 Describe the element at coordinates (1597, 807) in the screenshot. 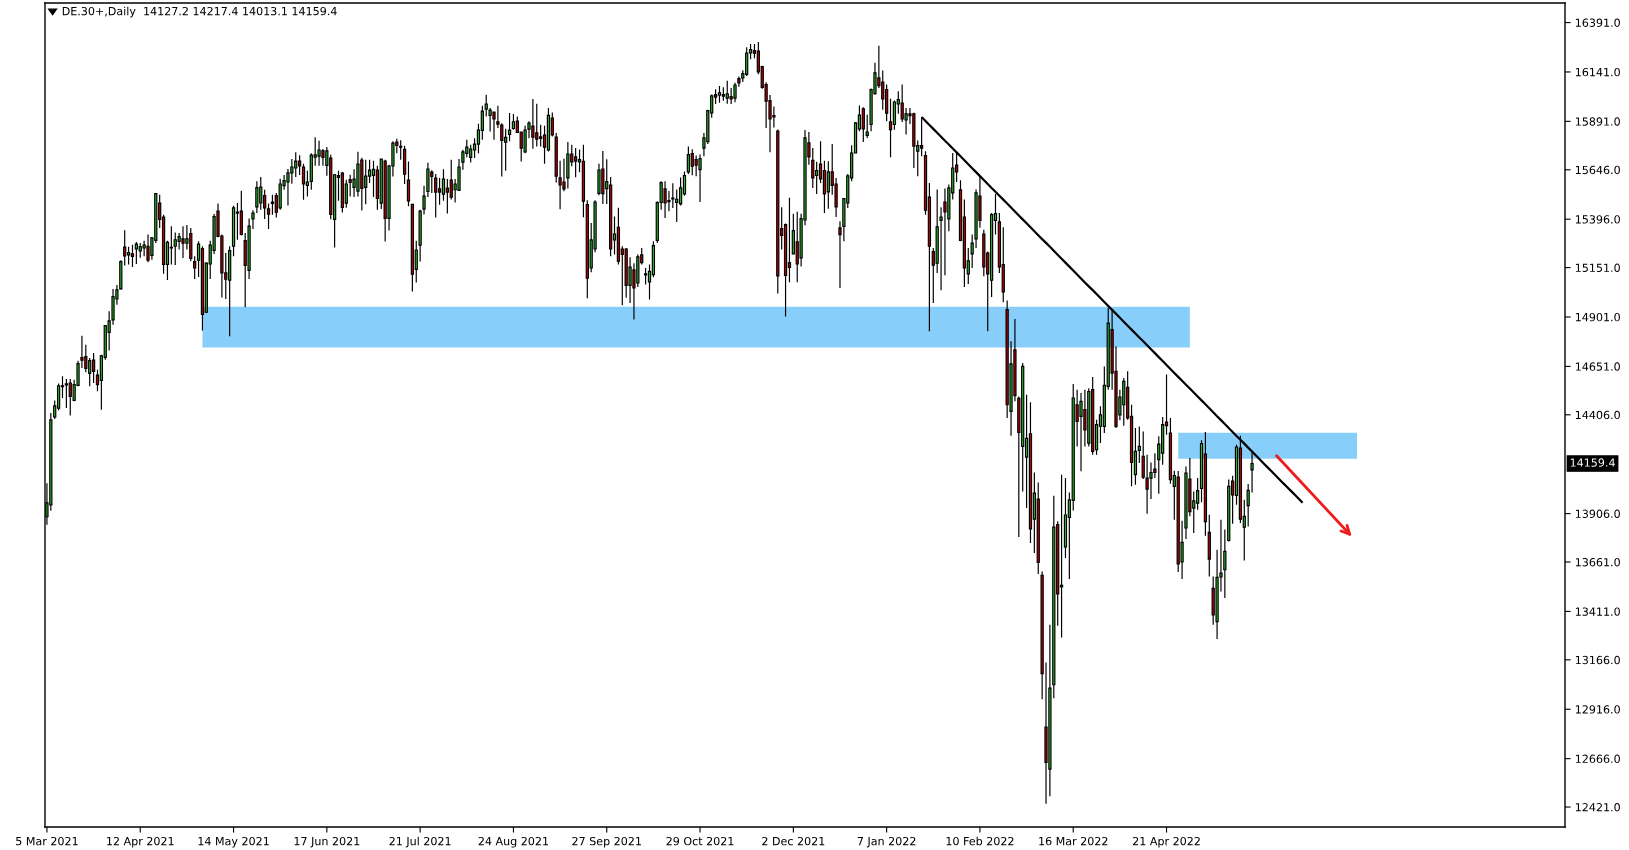

I see `y-tick-label: 12421.0` at that location.